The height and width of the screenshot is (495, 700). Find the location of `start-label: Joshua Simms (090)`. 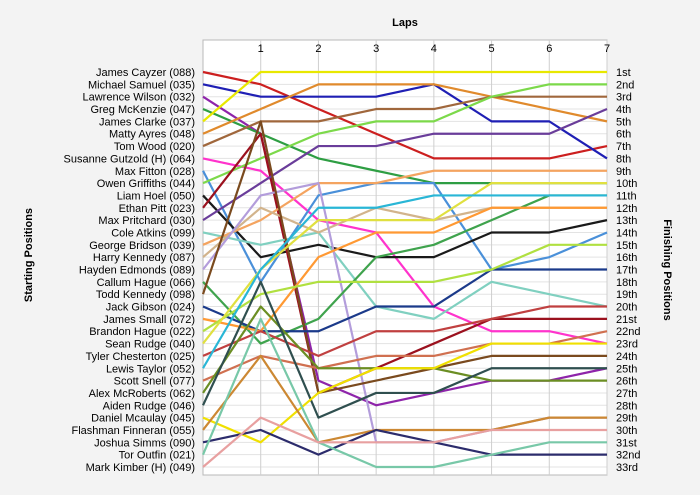

start-label: Joshua Simms (090) is located at coordinates (144, 443).